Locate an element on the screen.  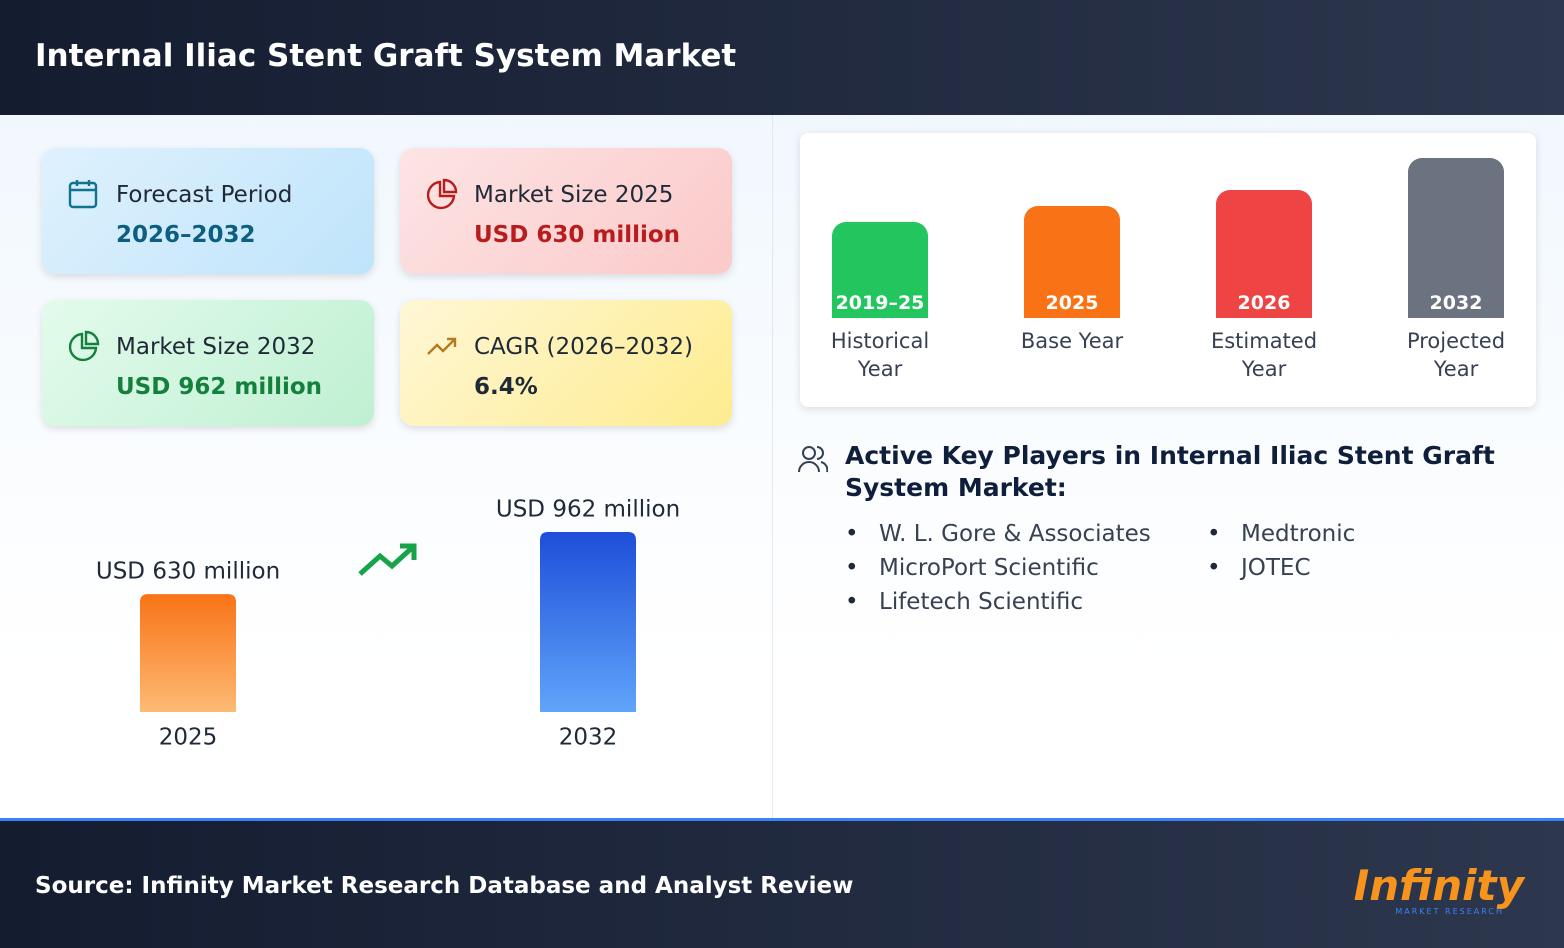
timeline-label: Projected Year is located at coordinates (1456, 355).